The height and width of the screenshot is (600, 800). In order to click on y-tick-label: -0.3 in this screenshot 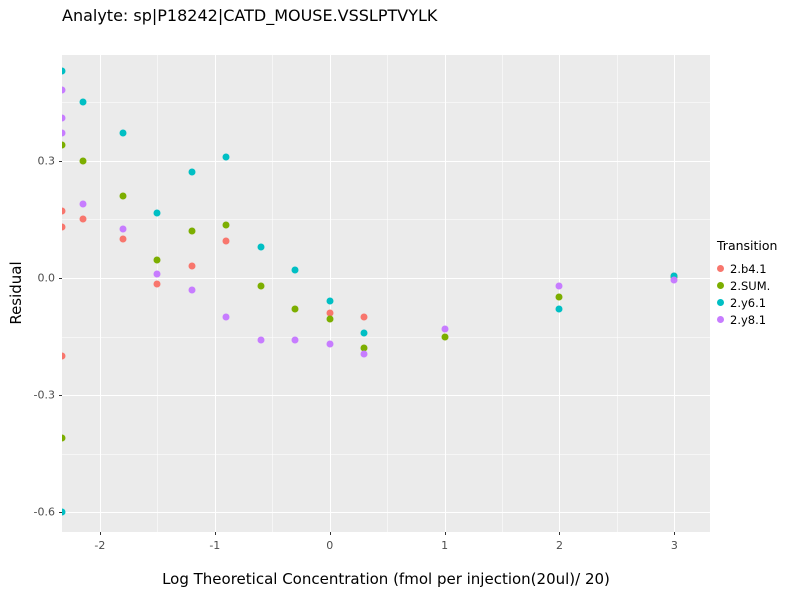, I will do `click(44, 395)`.